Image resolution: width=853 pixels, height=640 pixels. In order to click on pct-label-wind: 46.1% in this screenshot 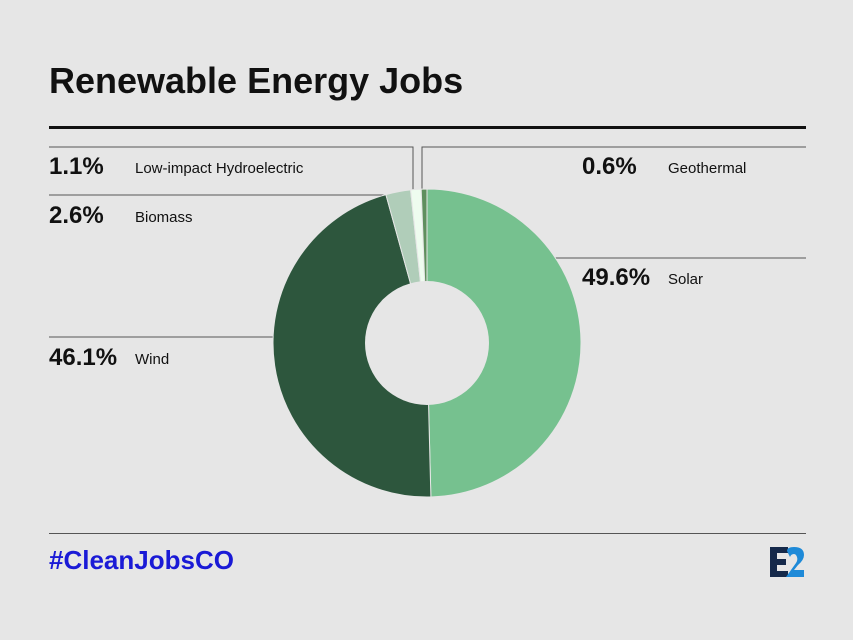, I will do `click(83, 357)`.